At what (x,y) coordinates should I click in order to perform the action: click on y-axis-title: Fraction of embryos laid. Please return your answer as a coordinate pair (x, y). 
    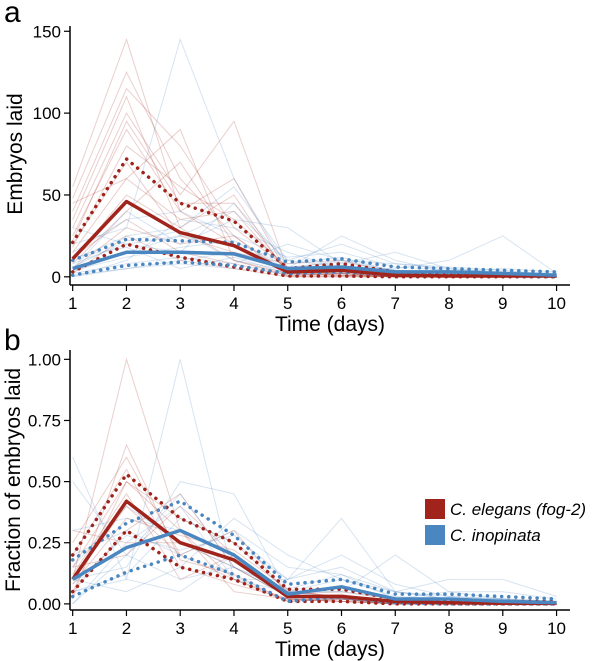
    Looking at the image, I should click on (13, 480).